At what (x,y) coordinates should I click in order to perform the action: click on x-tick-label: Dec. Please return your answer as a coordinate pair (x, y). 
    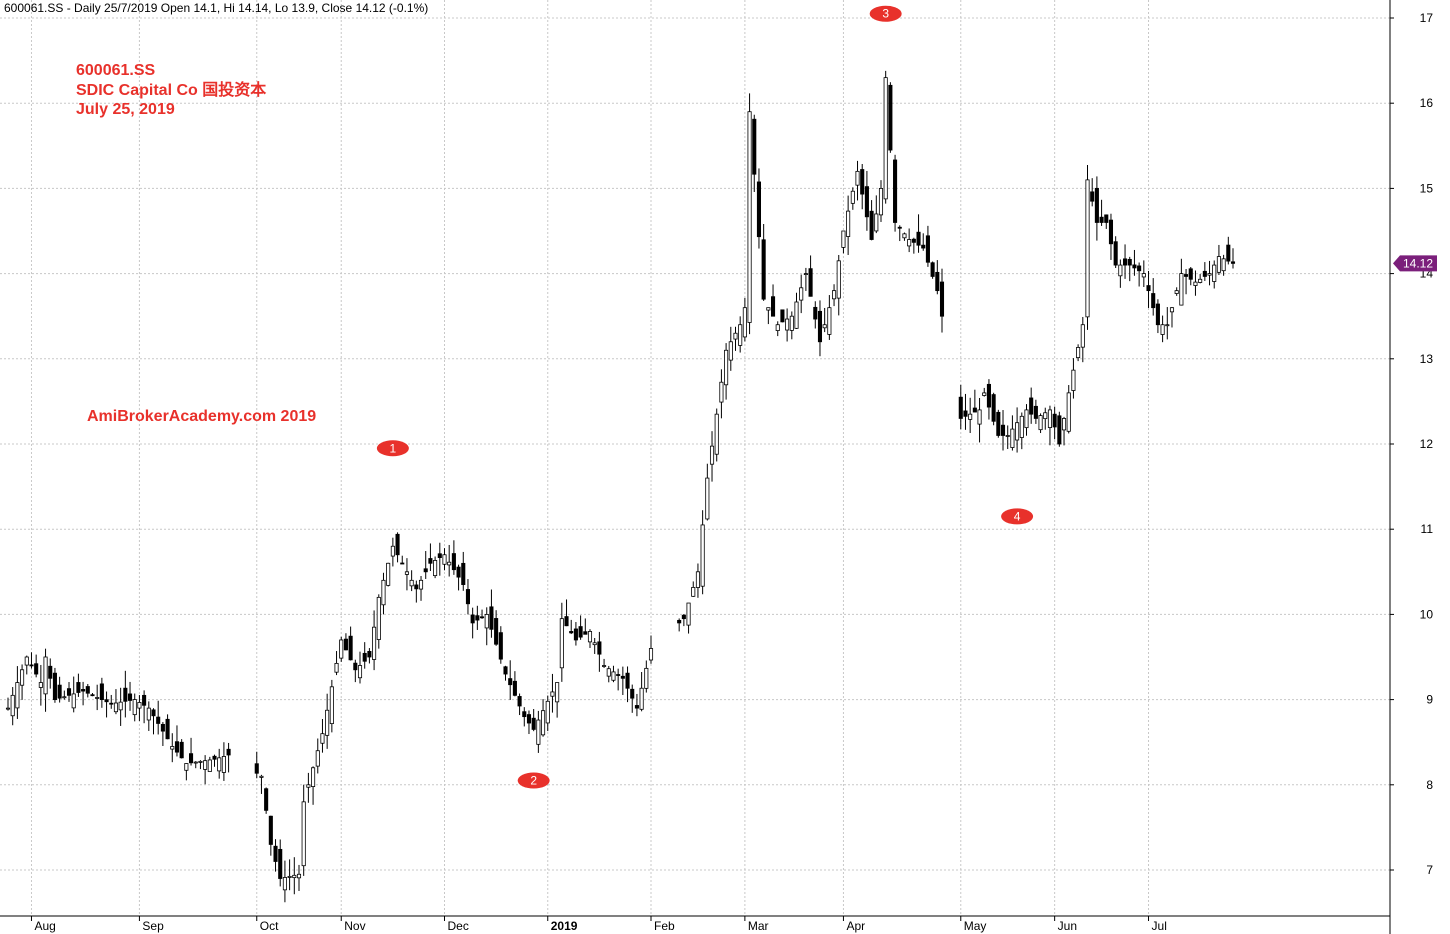
    Looking at the image, I should click on (457, 926).